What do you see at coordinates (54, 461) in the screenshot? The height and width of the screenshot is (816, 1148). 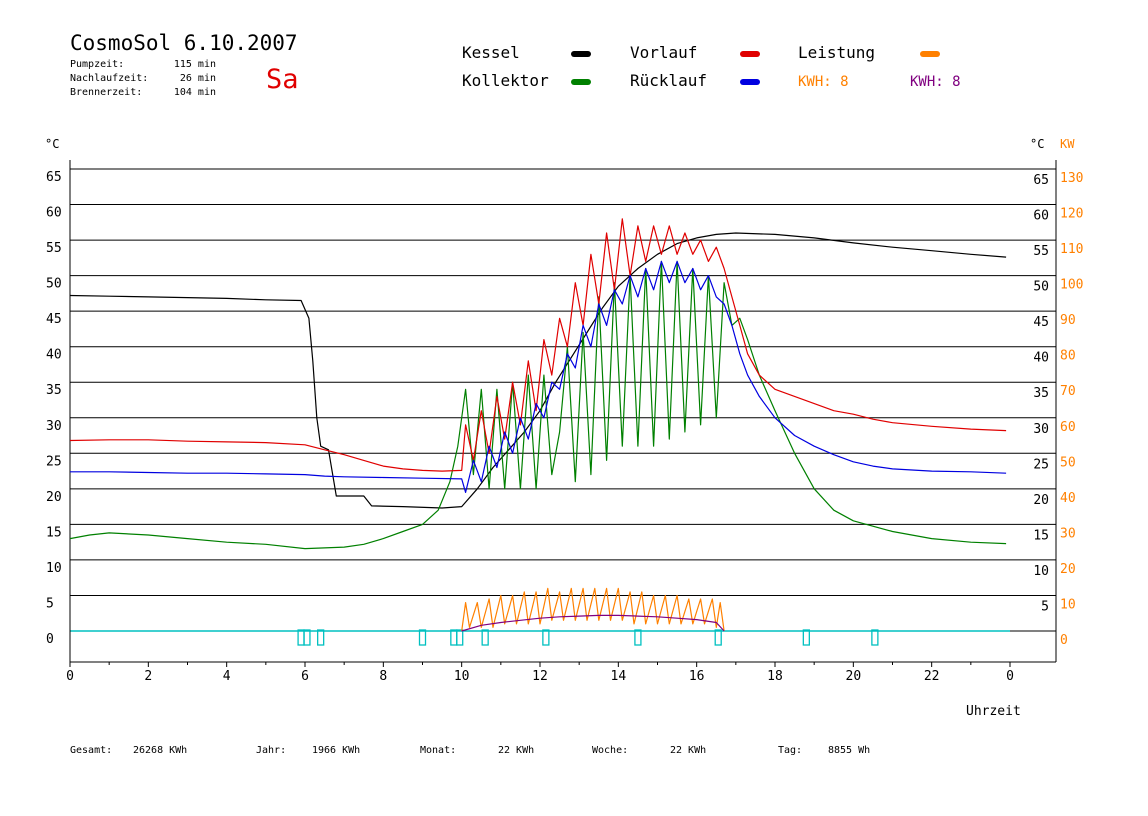 I see `y-tick-left-25: 25` at bounding box center [54, 461].